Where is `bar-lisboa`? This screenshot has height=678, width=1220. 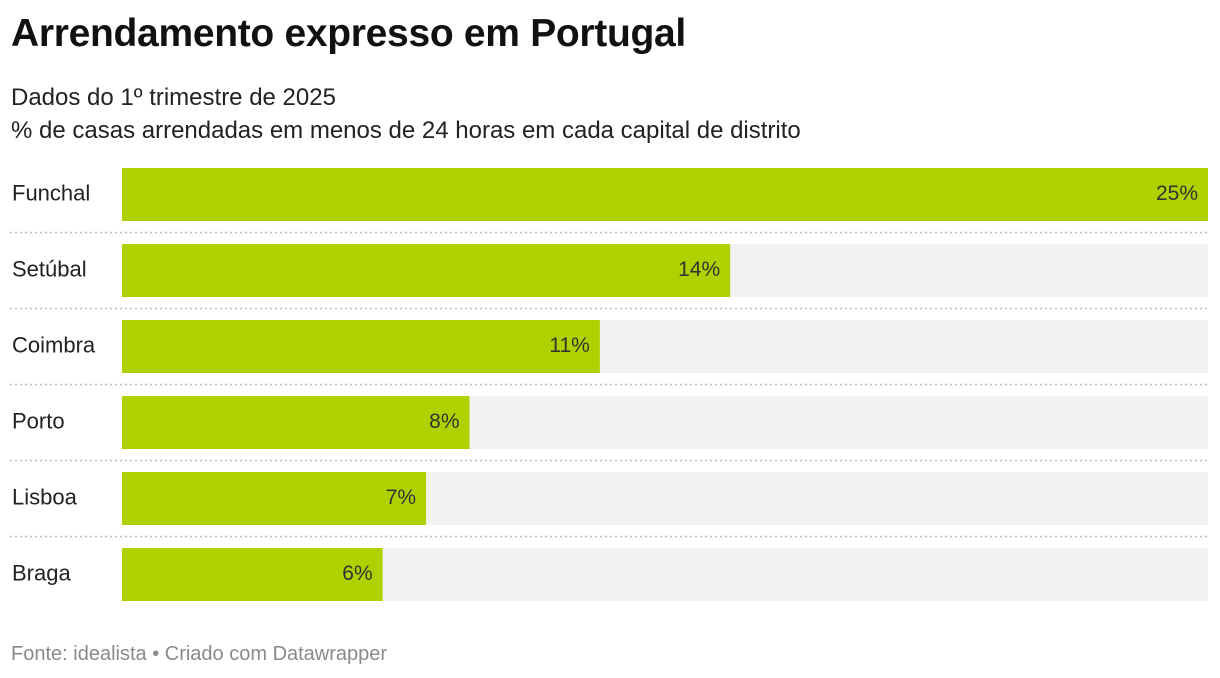
bar-lisboa is located at coordinates (274, 498).